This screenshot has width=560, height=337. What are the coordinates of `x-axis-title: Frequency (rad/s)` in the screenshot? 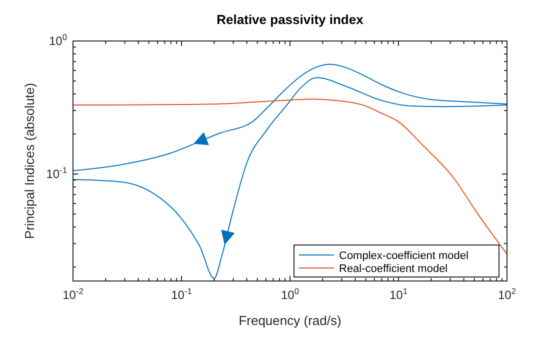 It's located at (290, 320).